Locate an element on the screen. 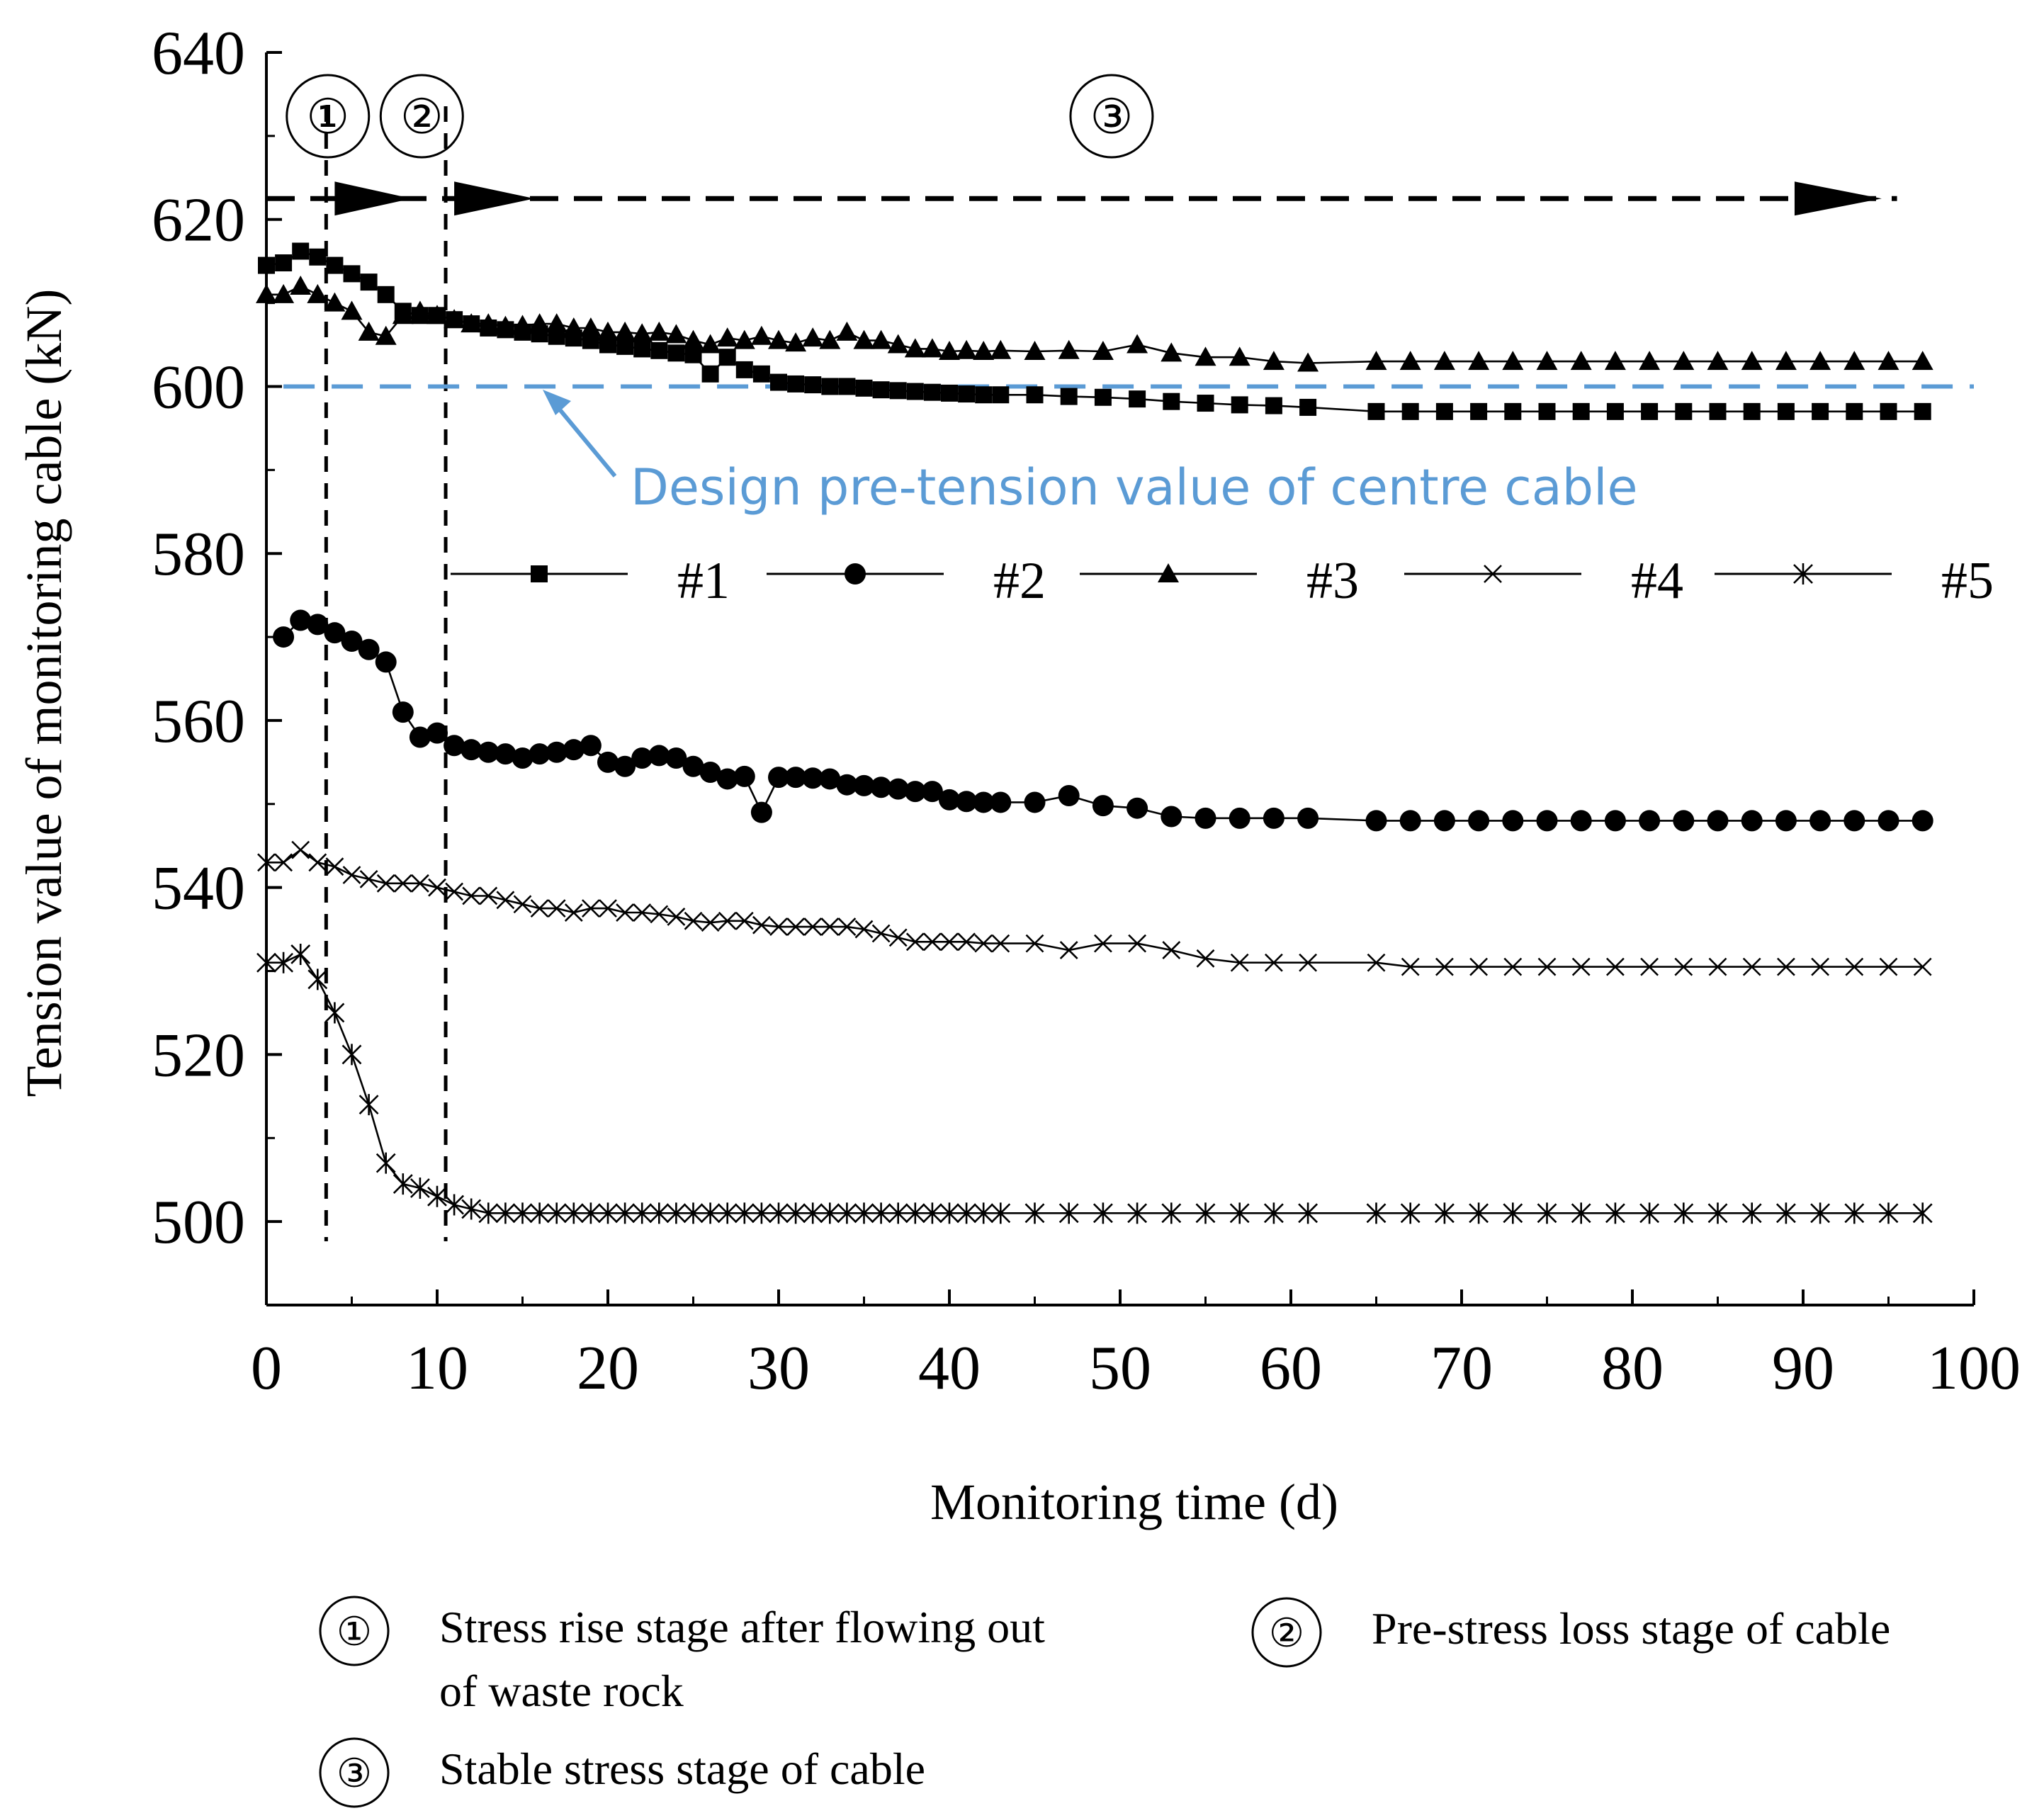 The image size is (2044, 1818). y-ticks: 500 520 540 560 580 600 620 640 is located at coordinates (217, 638).